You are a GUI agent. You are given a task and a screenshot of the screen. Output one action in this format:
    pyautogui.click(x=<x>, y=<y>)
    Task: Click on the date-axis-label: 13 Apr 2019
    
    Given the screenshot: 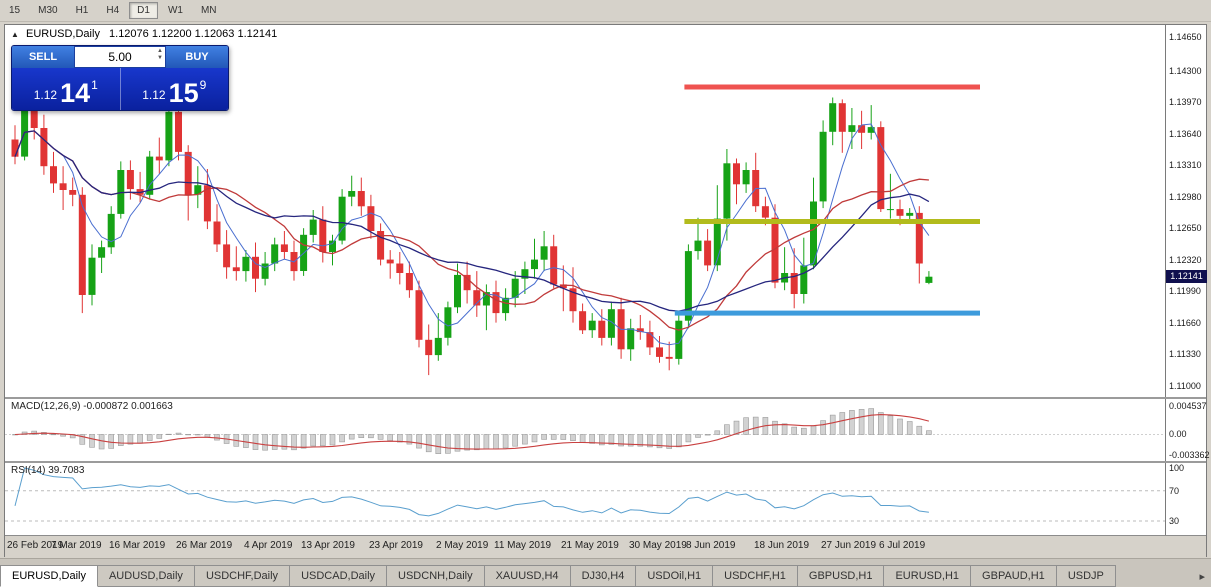 What is the action you would take?
    pyautogui.click(x=328, y=545)
    